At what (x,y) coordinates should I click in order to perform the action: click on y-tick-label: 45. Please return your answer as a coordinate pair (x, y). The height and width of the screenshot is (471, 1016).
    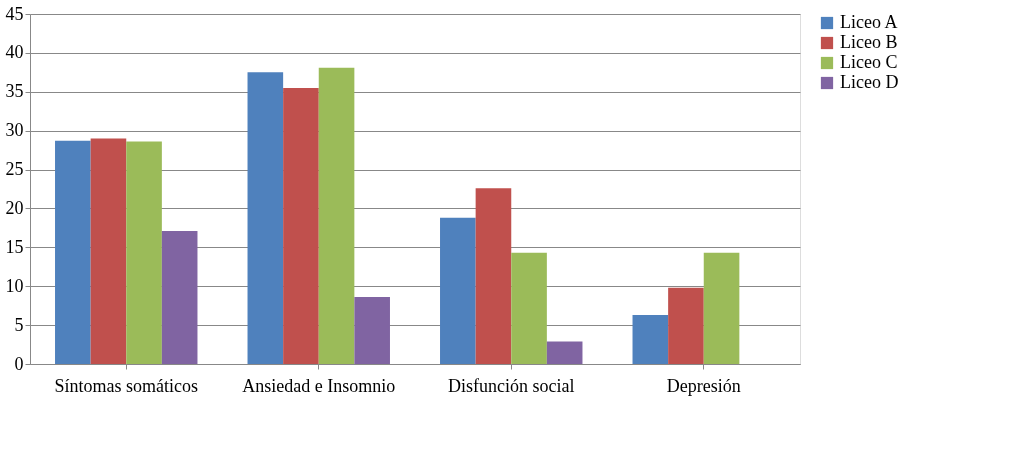
    Looking at the image, I should click on (14, 13).